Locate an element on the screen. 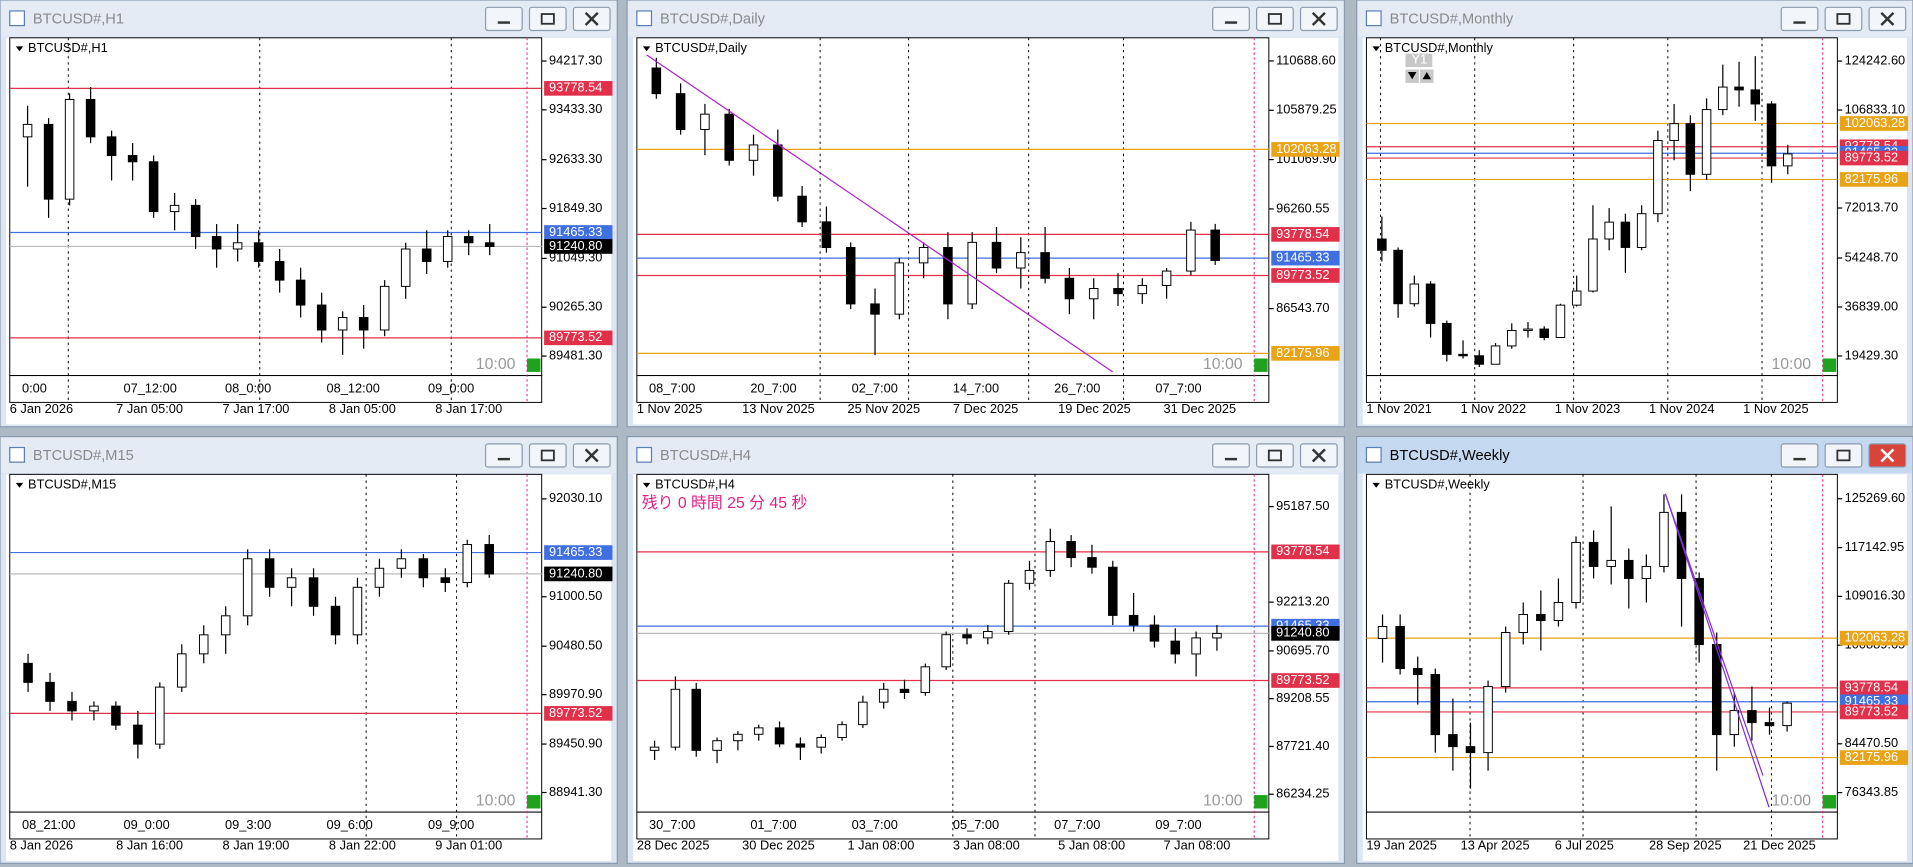 The image size is (1913, 867). y-tick-label: 88941.30 is located at coordinates (575, 791).